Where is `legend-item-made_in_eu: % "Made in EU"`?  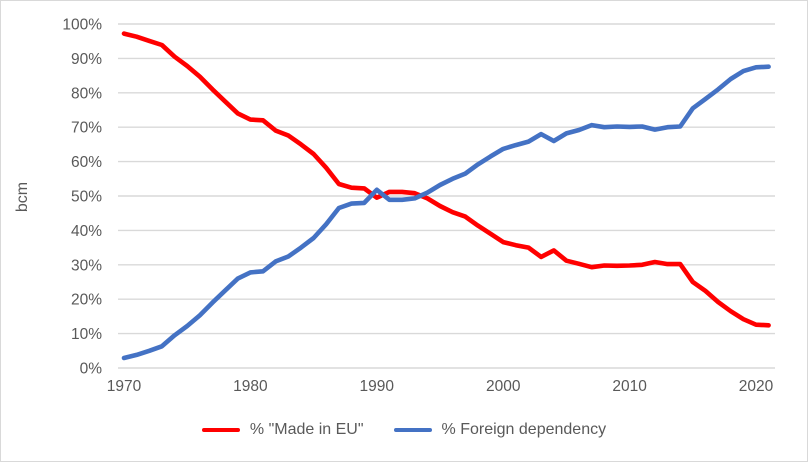
legend-item-made_in_eu: % "Made in EU" is located at coordinates (282, 430).